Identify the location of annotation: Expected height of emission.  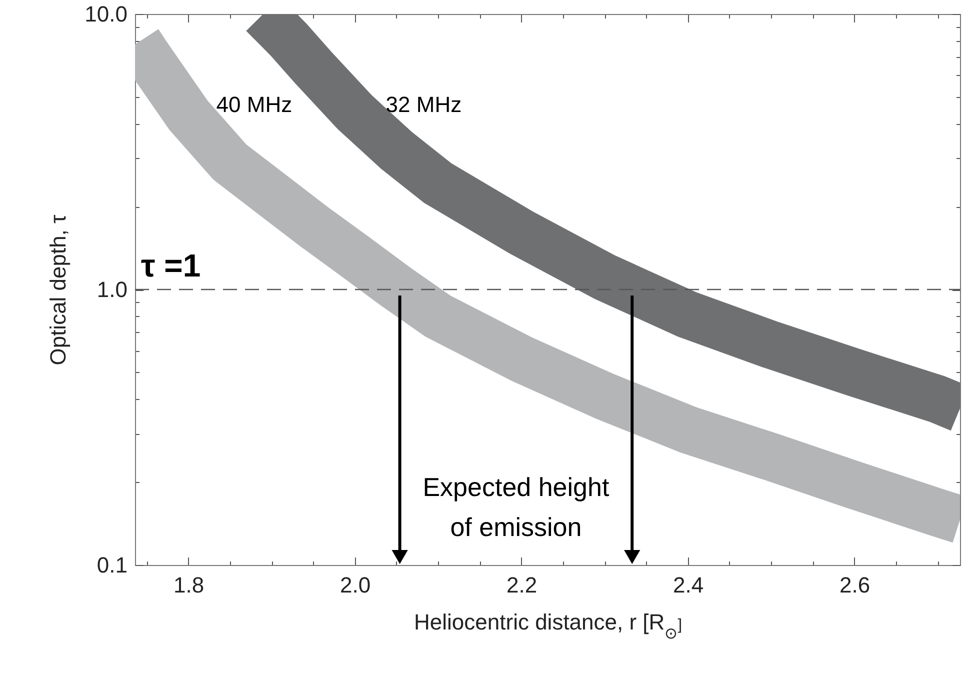
(516, 507).